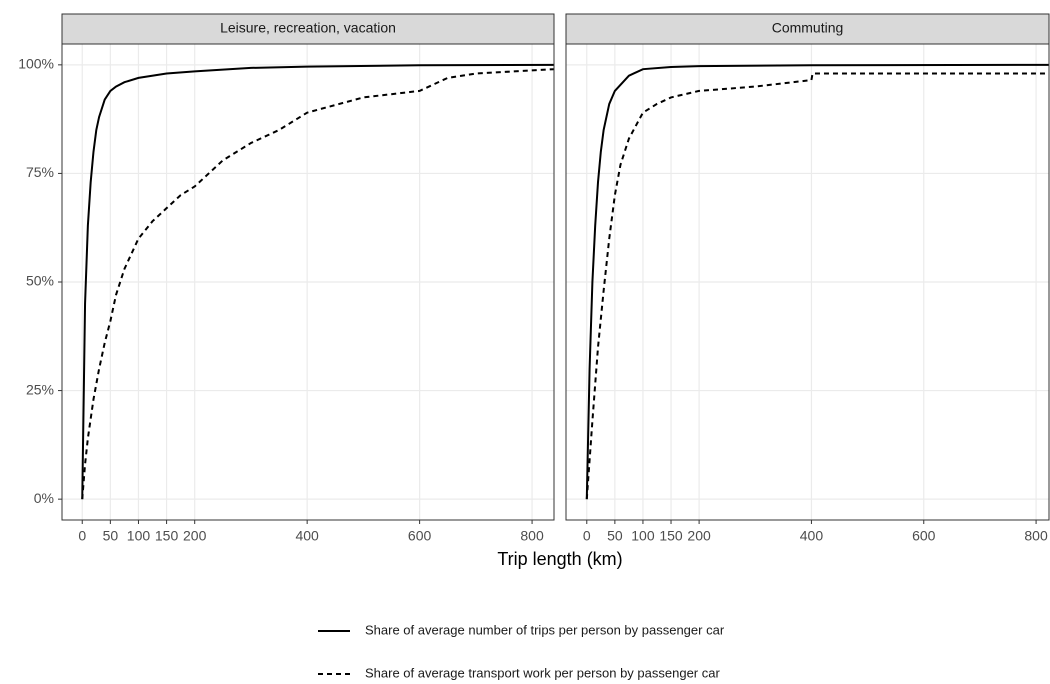 The width and height of the screenshot is (1050, 684). I want to click on strip-title: Leisure, recreation, vacation, so click(308, 28).